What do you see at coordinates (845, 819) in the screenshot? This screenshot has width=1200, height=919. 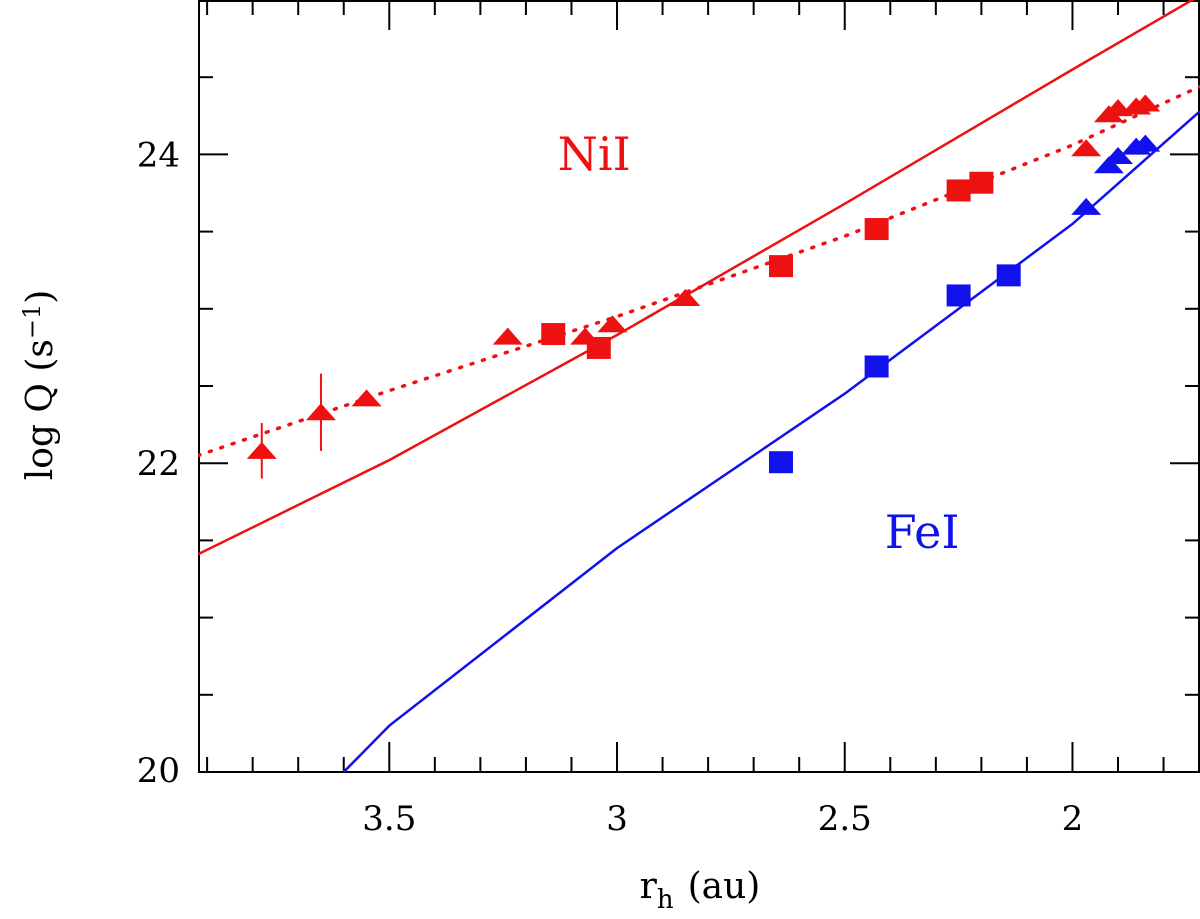 I see `x-tick-label: 2.5` at bounding box center [845, 819].